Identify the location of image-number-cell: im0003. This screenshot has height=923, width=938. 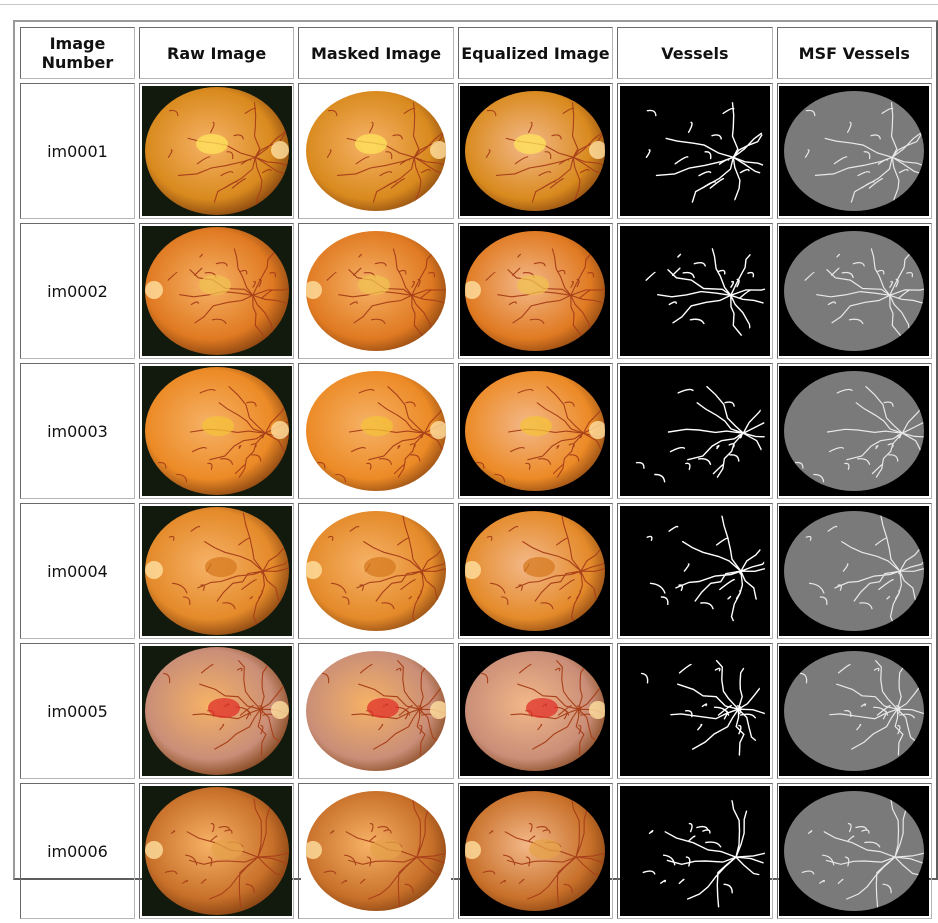
(77, 431).